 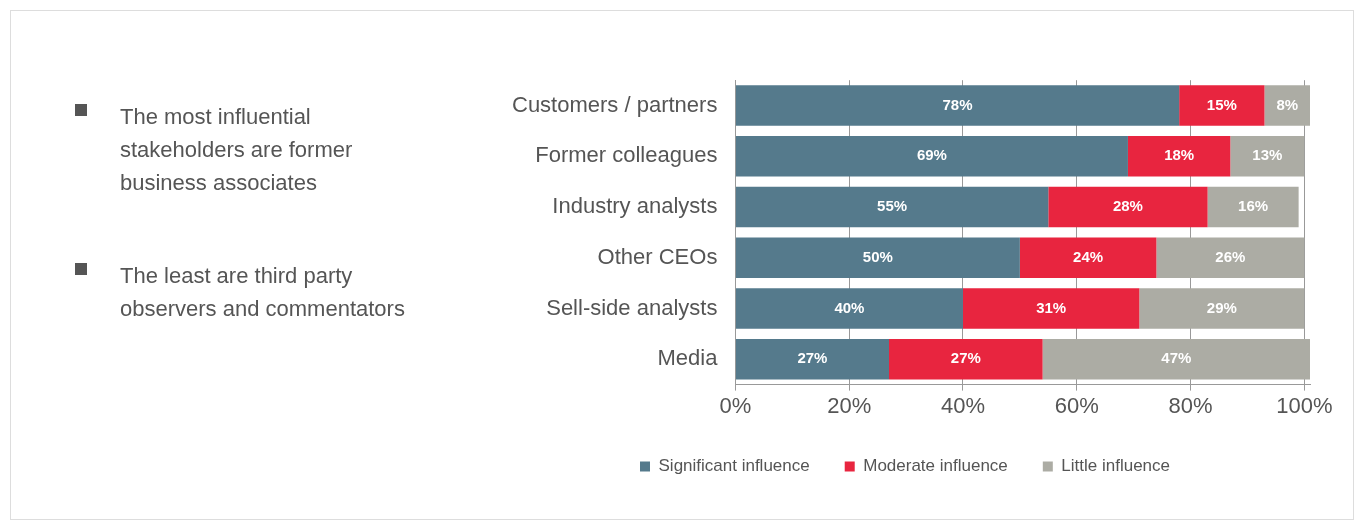 I want to click on text: 13%, so click(x=1267, y=155).